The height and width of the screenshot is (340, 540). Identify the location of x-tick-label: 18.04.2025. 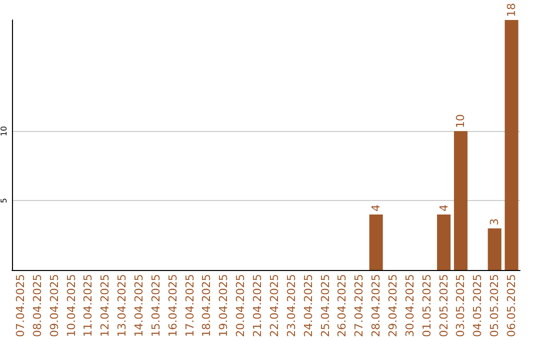
(207, 305).